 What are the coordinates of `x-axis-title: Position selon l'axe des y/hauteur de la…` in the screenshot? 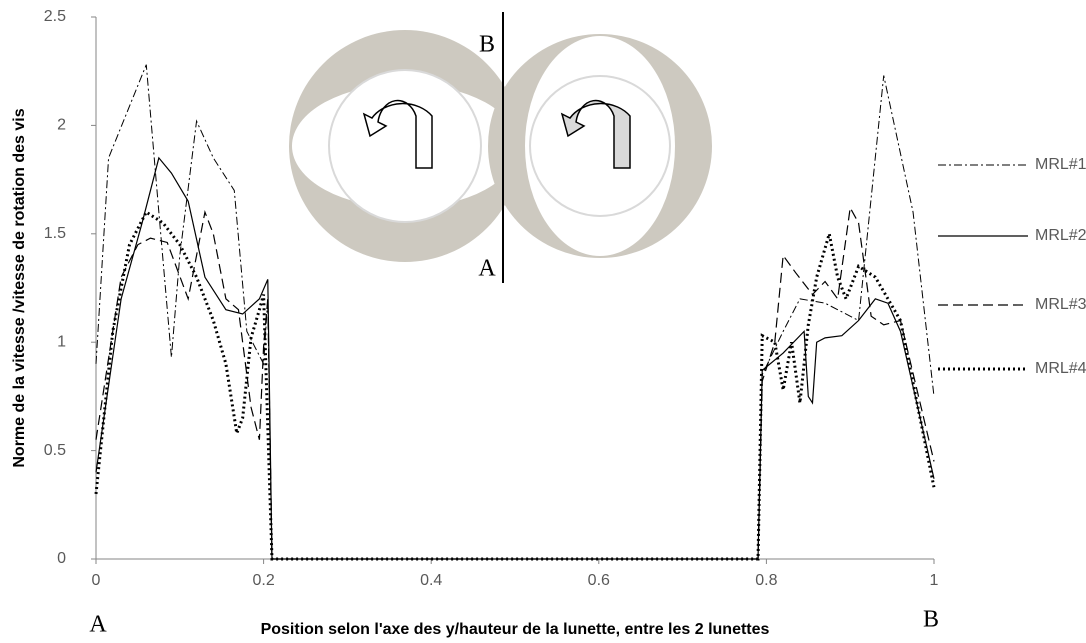 It's located at (515, 629).